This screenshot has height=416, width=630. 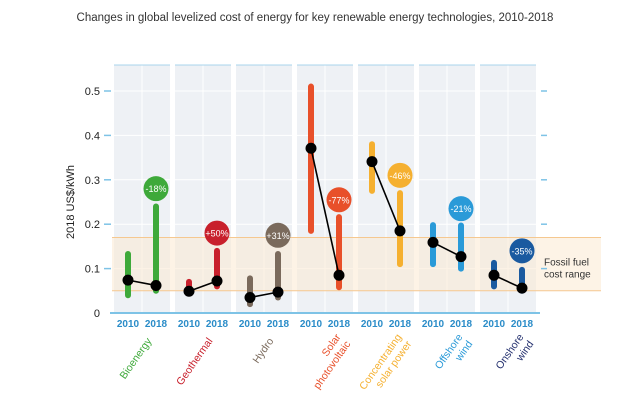 I want to click on change-badge-label: -21%, so click(x=460, y=209).